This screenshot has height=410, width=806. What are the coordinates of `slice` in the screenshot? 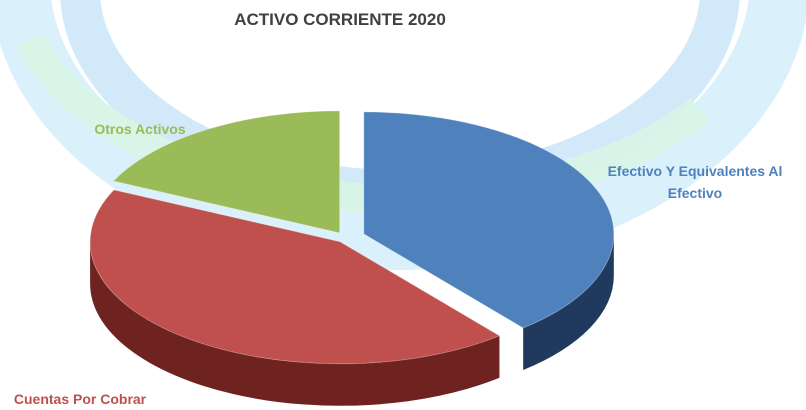 It's located at (226, 172).